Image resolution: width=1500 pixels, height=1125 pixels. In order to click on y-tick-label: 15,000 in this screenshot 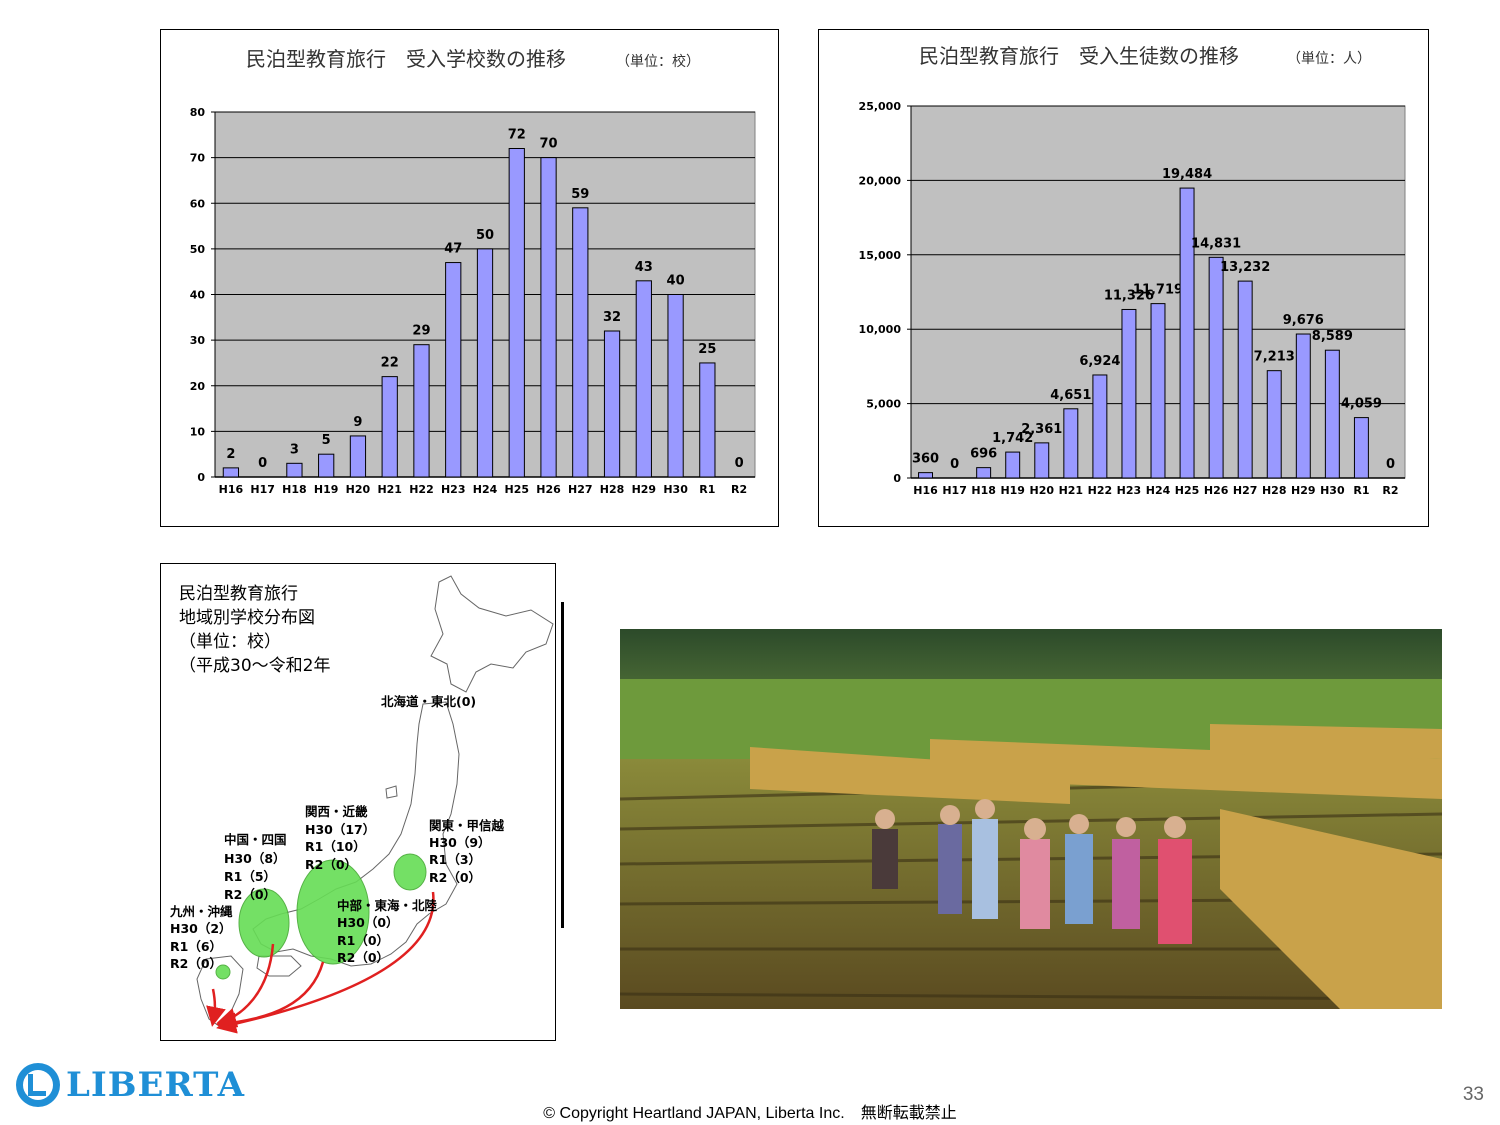, I will do `click(880, 255)`.